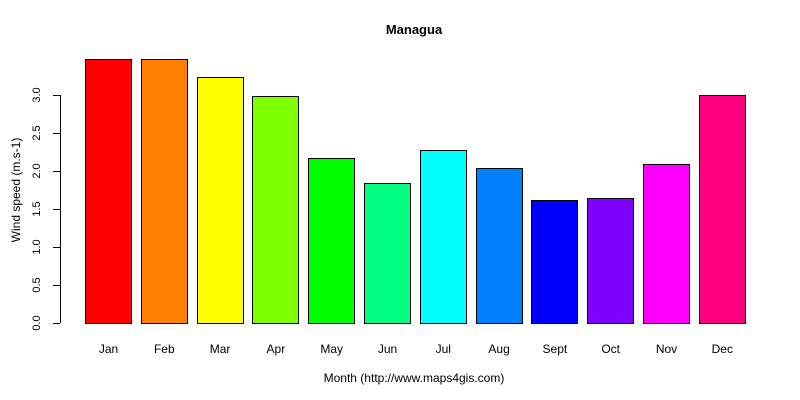 This screenshot has width=800, height=400. Describe the element at coordinates (37, 285) in the screenshot. I see `y-tick-label: 0.5` at that location.